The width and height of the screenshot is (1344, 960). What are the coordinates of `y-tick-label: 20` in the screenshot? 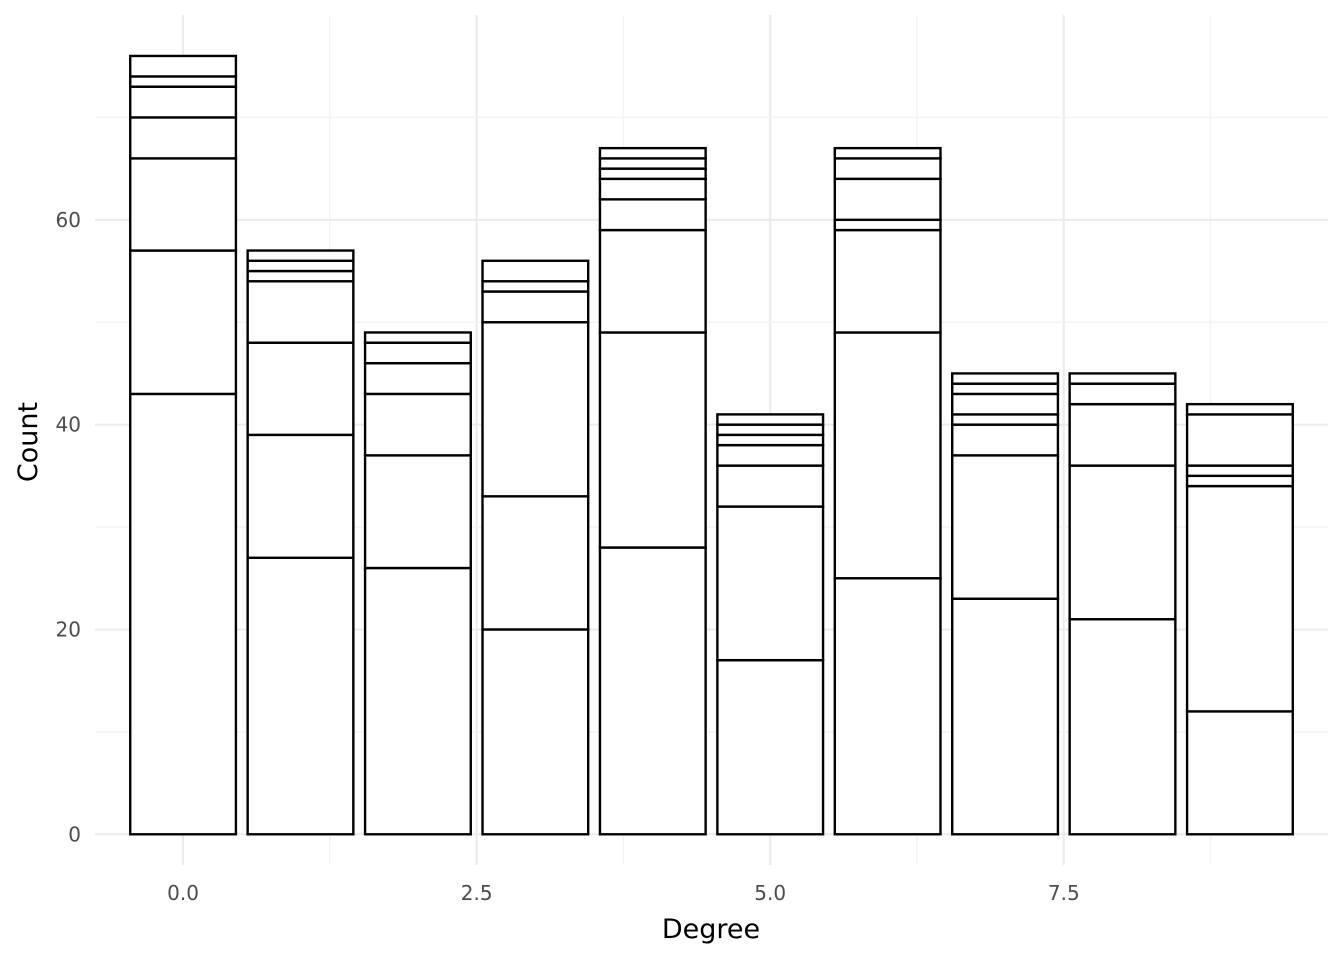 It's located at (68, 629).